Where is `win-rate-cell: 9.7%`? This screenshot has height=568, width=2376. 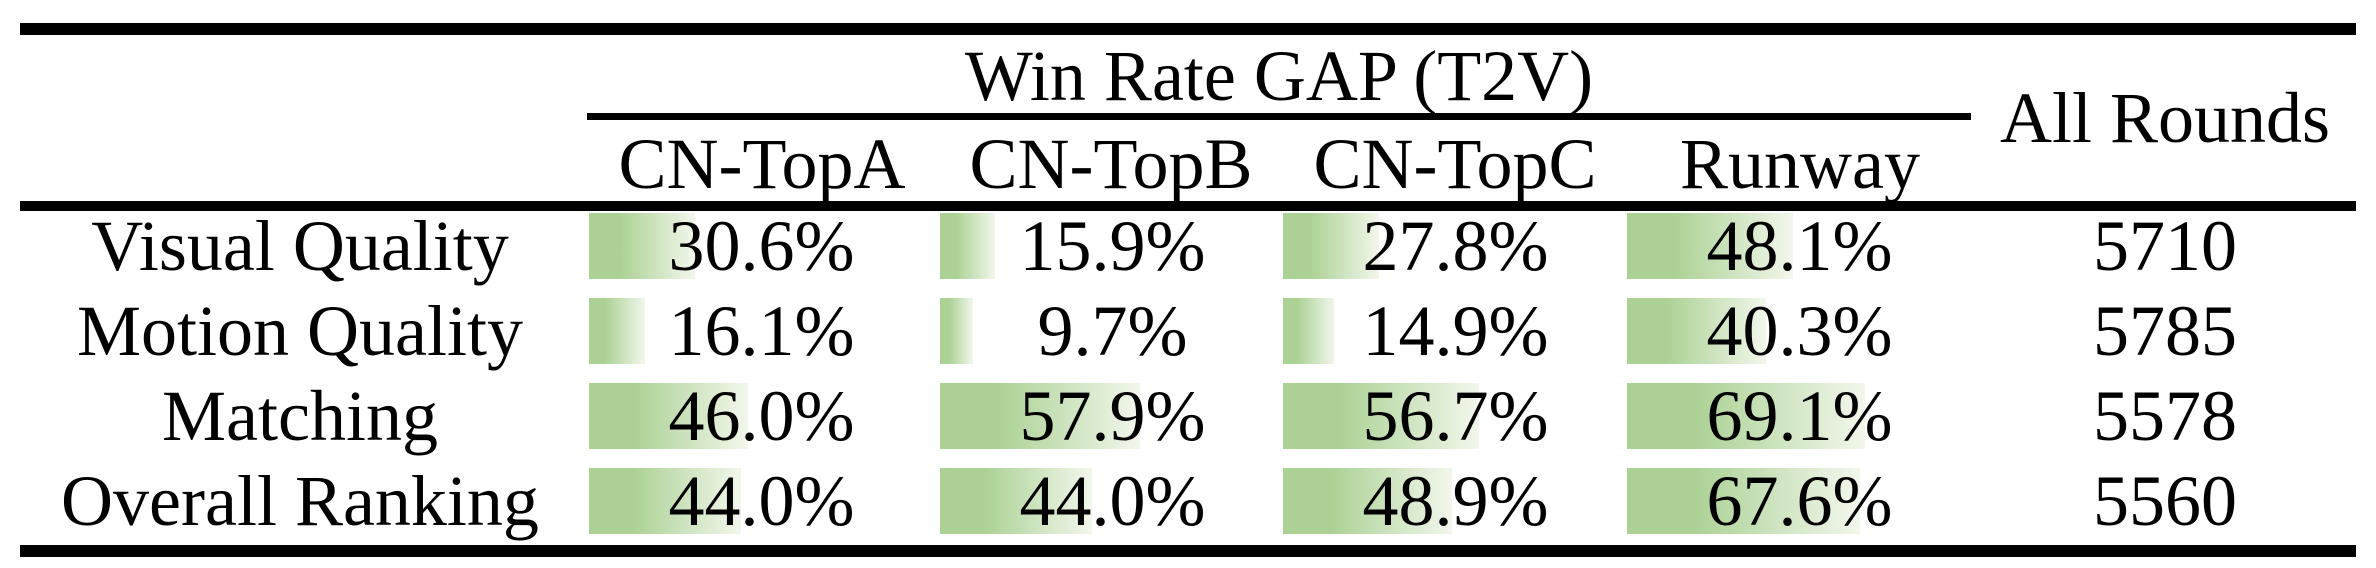
win-rate-cell: 9.7% is located at coordinates (1112, 331).